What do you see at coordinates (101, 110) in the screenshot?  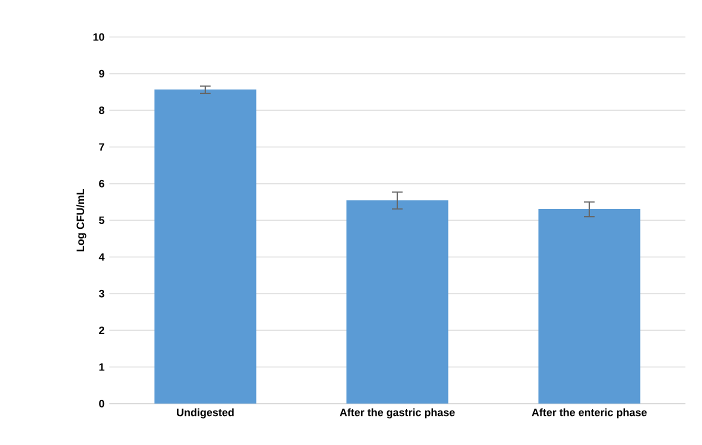 I see `y-tick-label: 8` at bounding box center [101, 110].